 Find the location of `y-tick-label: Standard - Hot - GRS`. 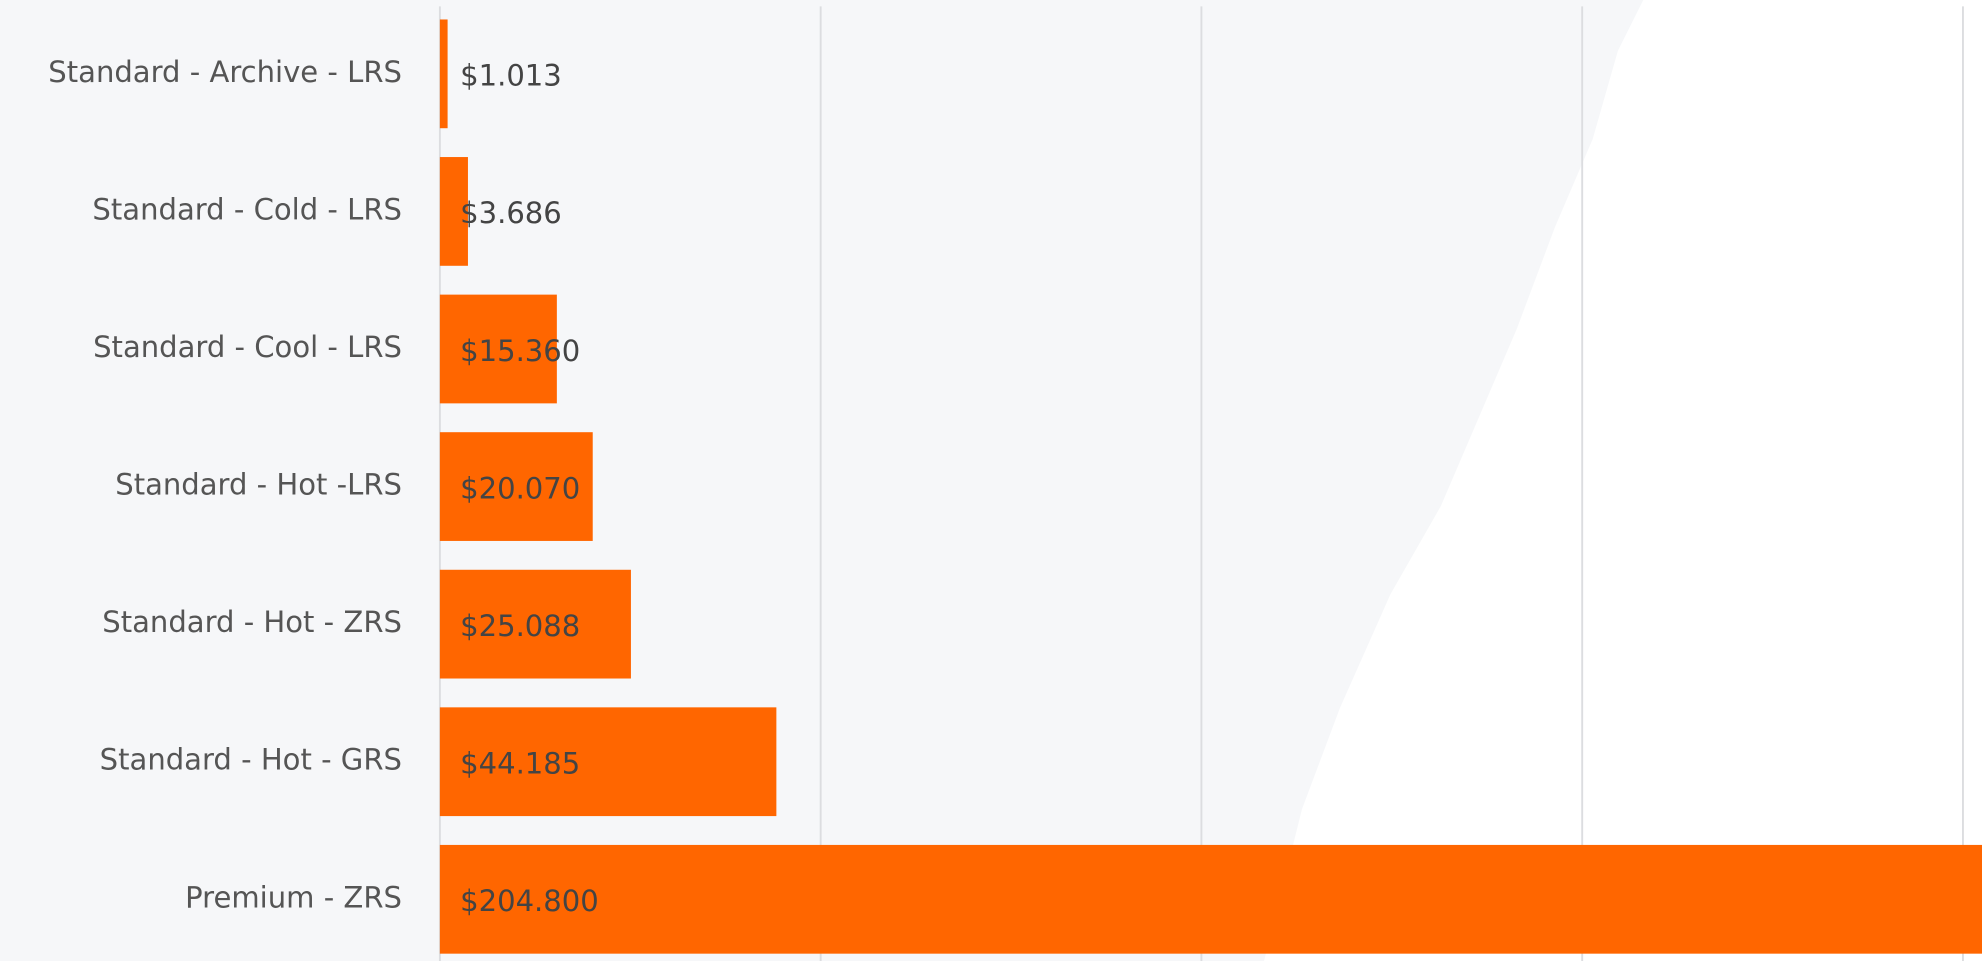

y-tick-label: Standard - Hot - GRS is located at coordinates (251, 760).